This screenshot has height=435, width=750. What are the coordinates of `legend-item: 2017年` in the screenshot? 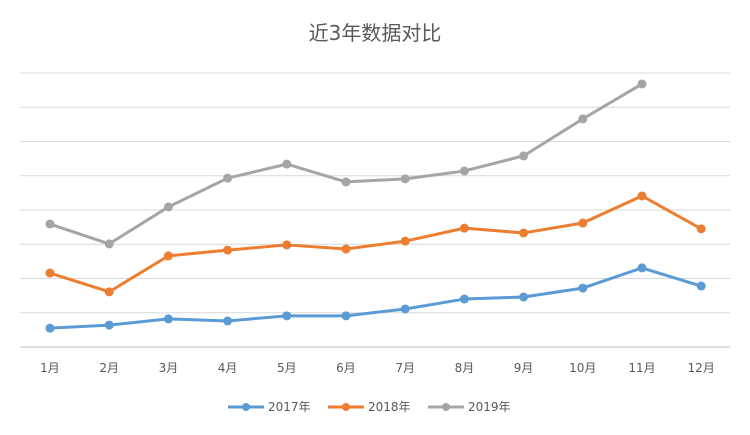 It's located at (269, 407).